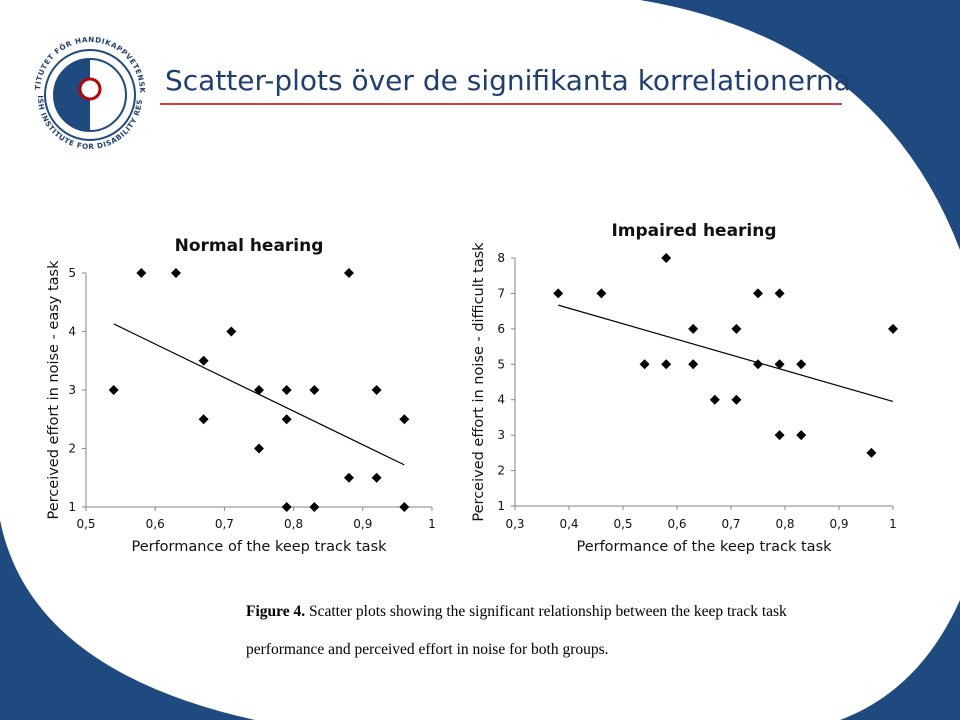  I want to click on figure-caption-label: Figure 4., so click(275, 611).